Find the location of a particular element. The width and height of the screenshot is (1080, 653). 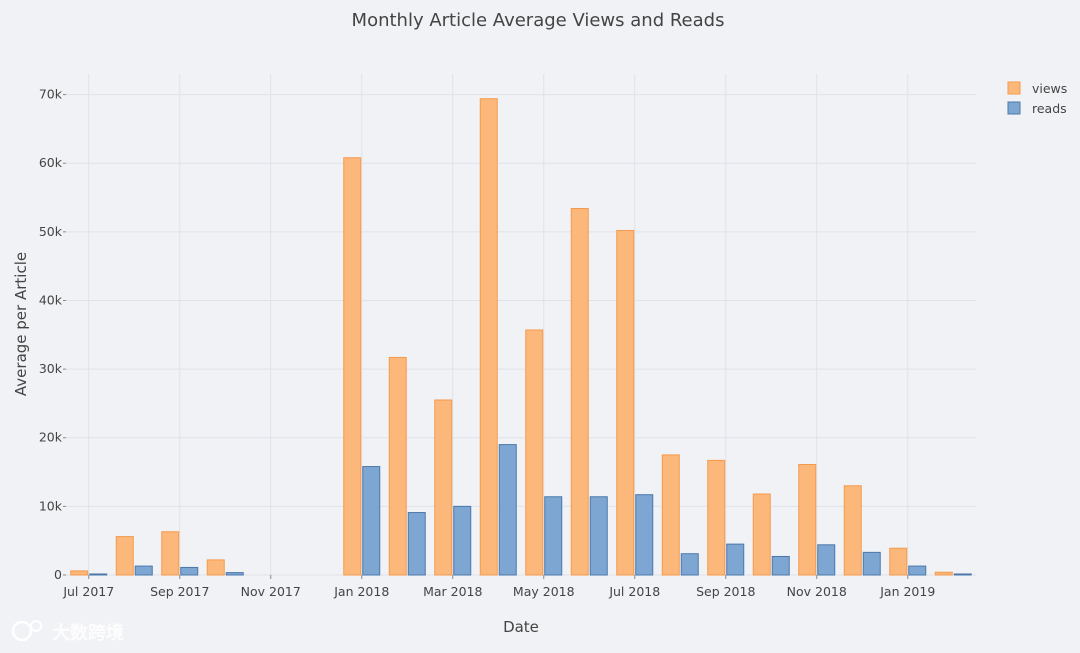

watermark: 大数跨境 is located at coordinates (67, 632).